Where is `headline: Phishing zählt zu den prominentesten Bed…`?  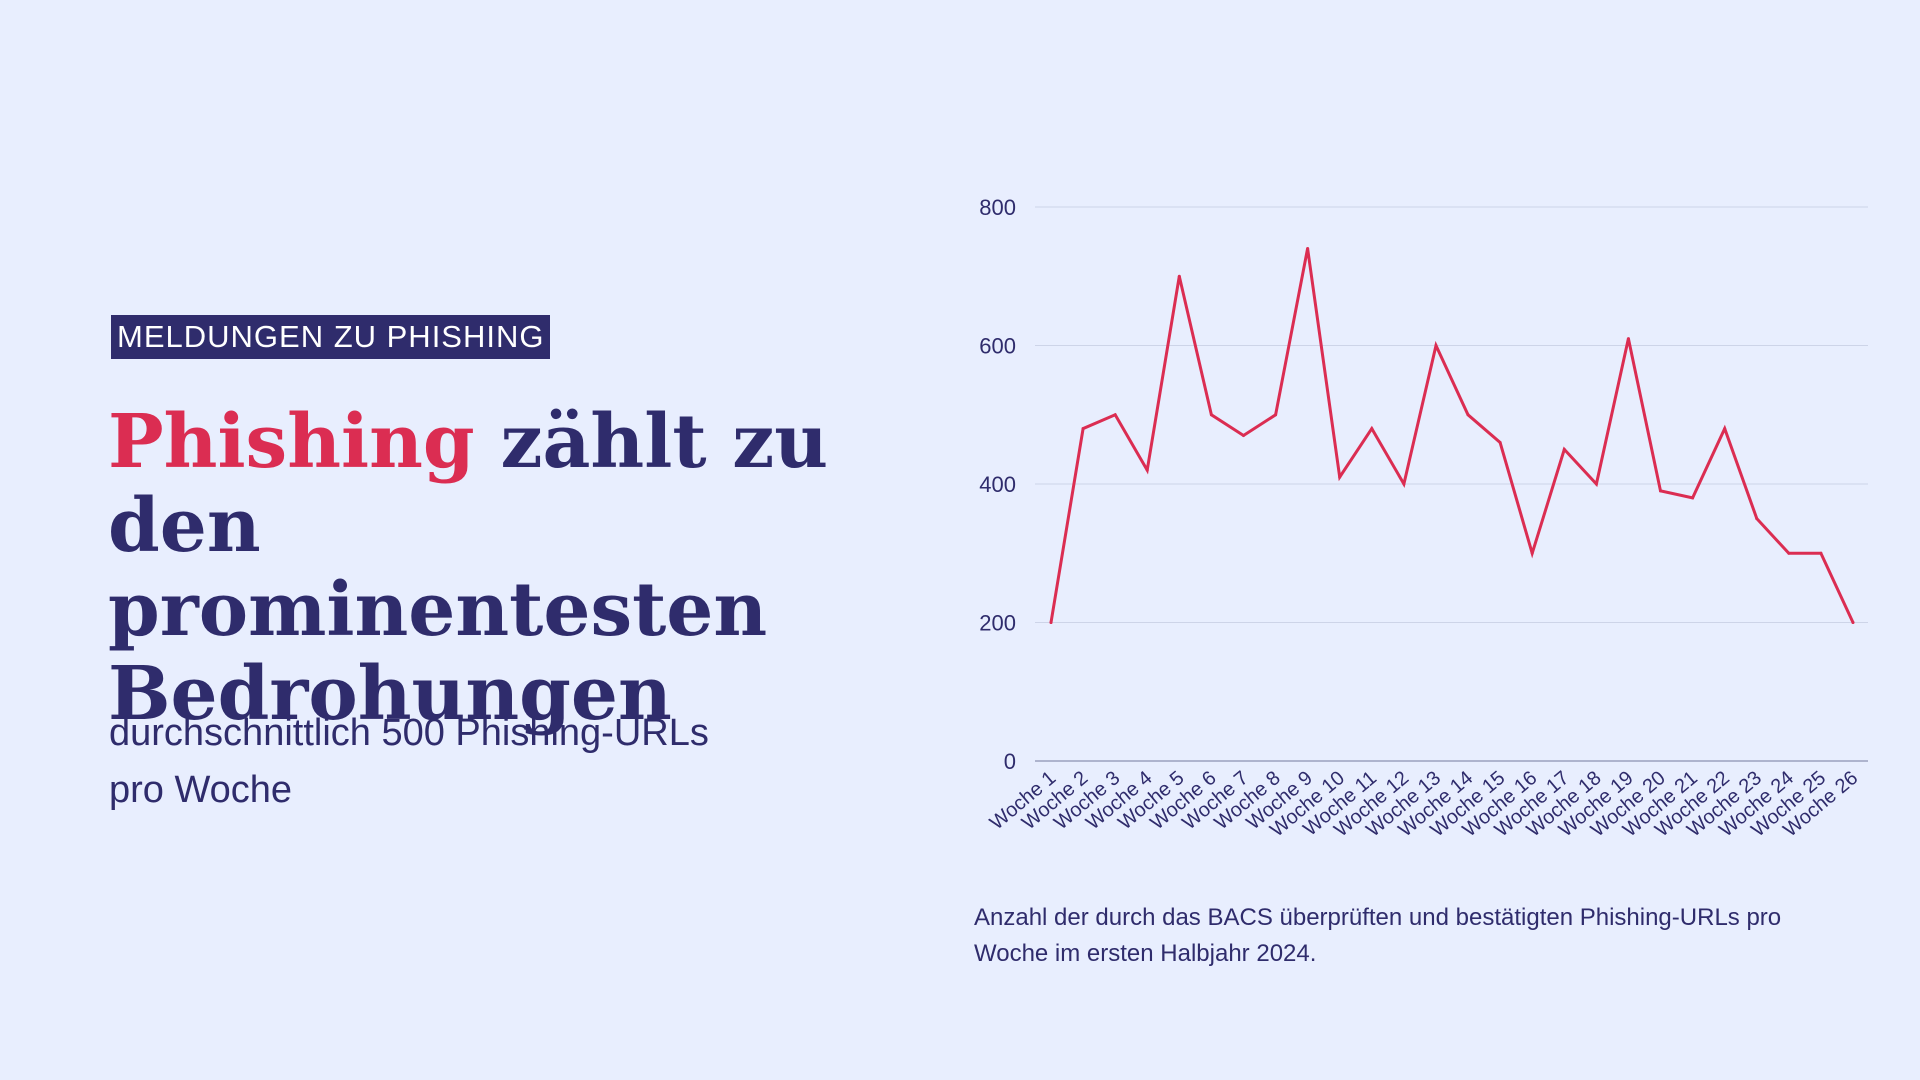 headline: Phishing zählt zu den prominentesten Bed… is located at coordinates (518, 568).